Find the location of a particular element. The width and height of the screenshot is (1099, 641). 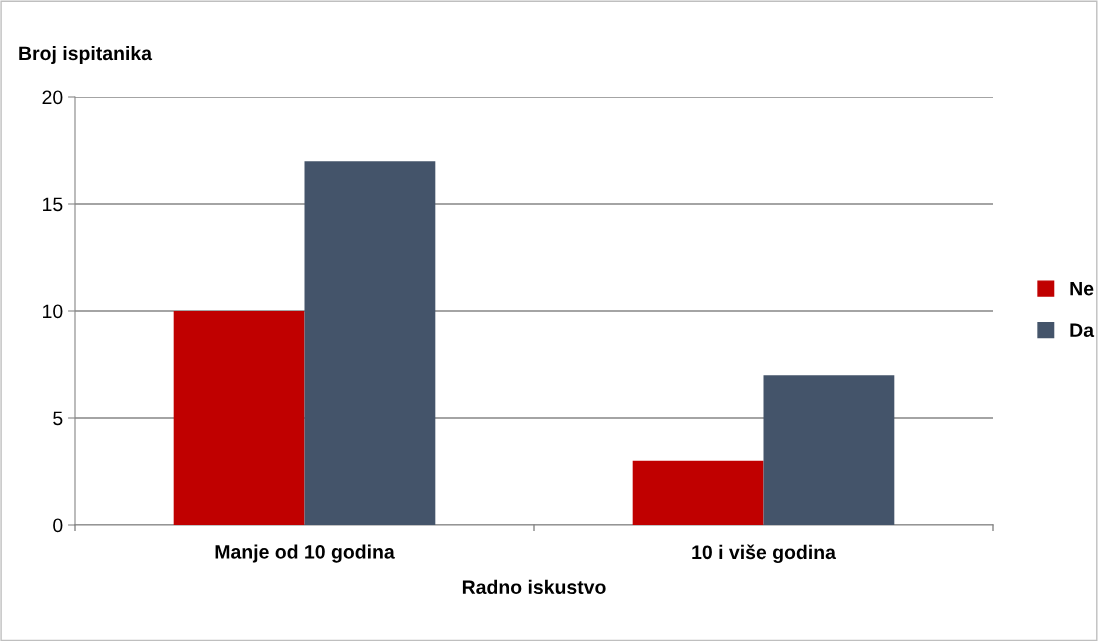

legend-label: Da is located at coordinates (1082, 330).